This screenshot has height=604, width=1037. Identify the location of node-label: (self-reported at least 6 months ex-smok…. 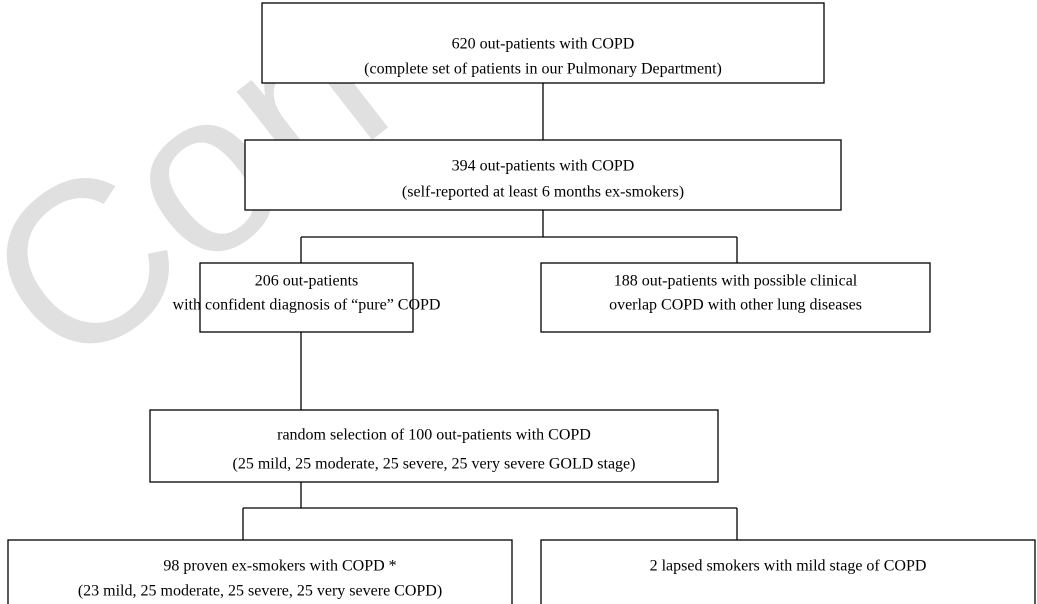
(543, 192).